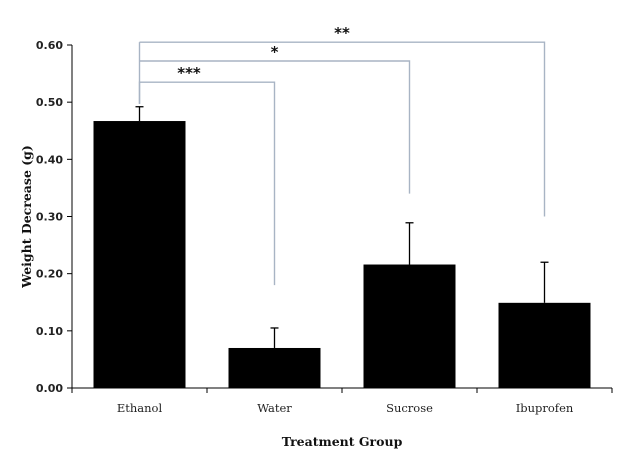  I want to click on bar-sucrose, so click(409, 326).